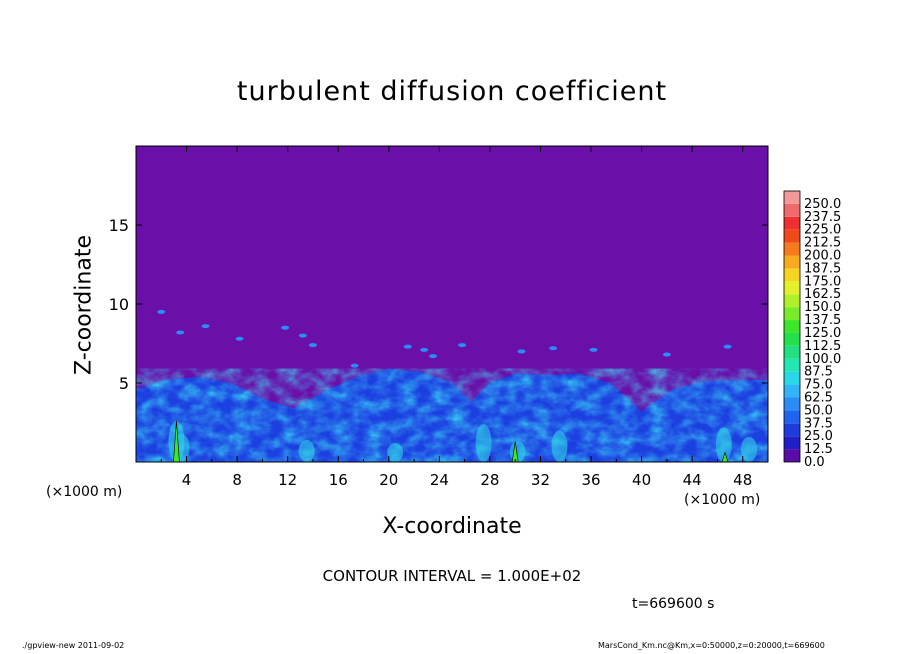 The width and height of the screenshot is (904, 654). I want to click on x-axis-label: X-coordinate, so click(452, 526).